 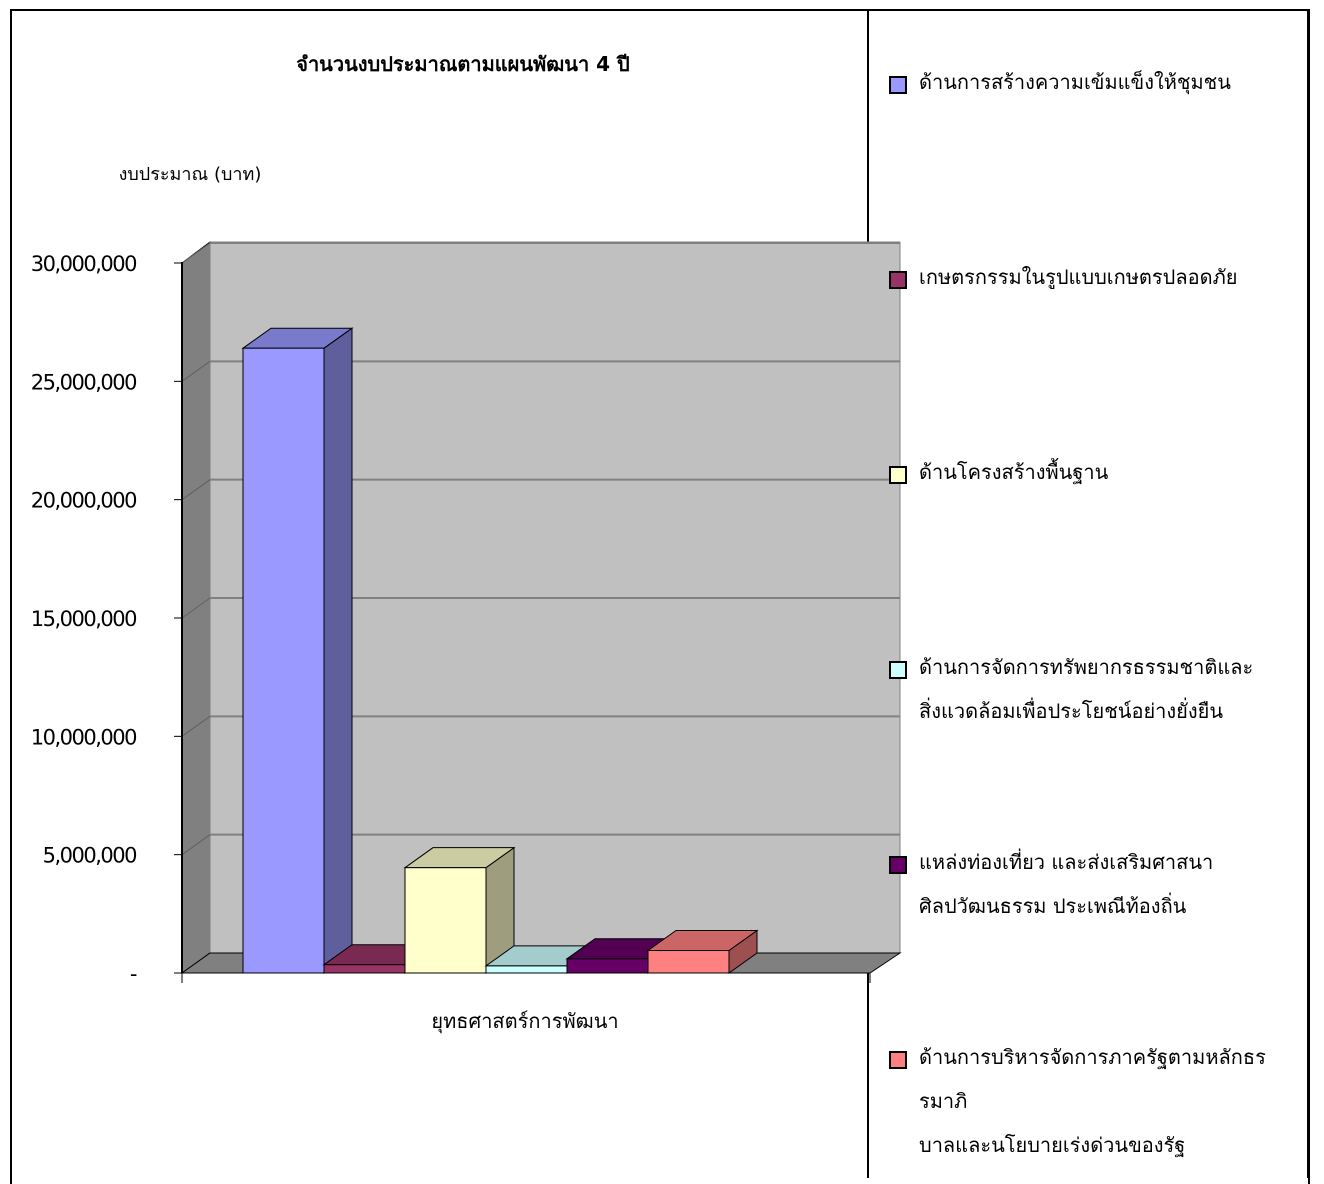 I want to click on legend-label: ด้านการสร้างความเข้มแข็งให้ชุมชน, so click(x=1109, y=82).